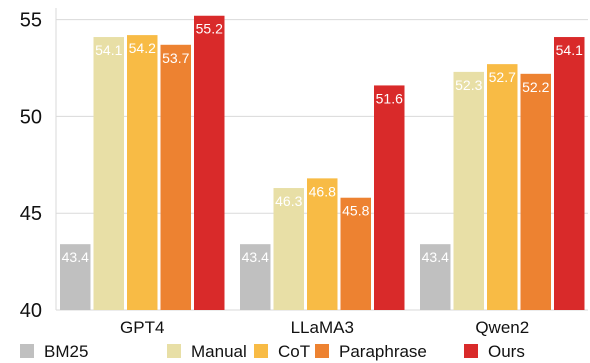 The image size is (590, 363). Describe the element at coordinates (288, 201) in the screenshot. I see `data-label: 46.3` at that location.